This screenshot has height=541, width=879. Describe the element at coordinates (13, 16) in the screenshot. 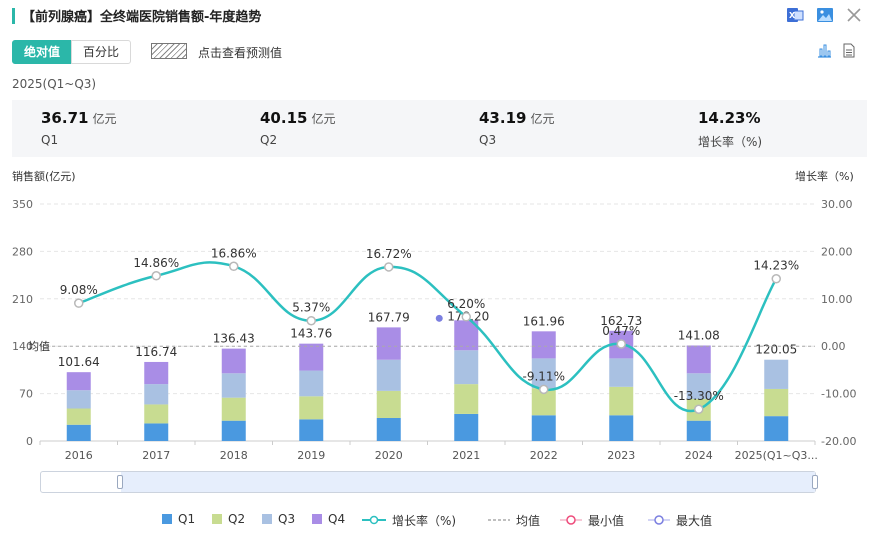

I see `title-accent-bar` at that location.